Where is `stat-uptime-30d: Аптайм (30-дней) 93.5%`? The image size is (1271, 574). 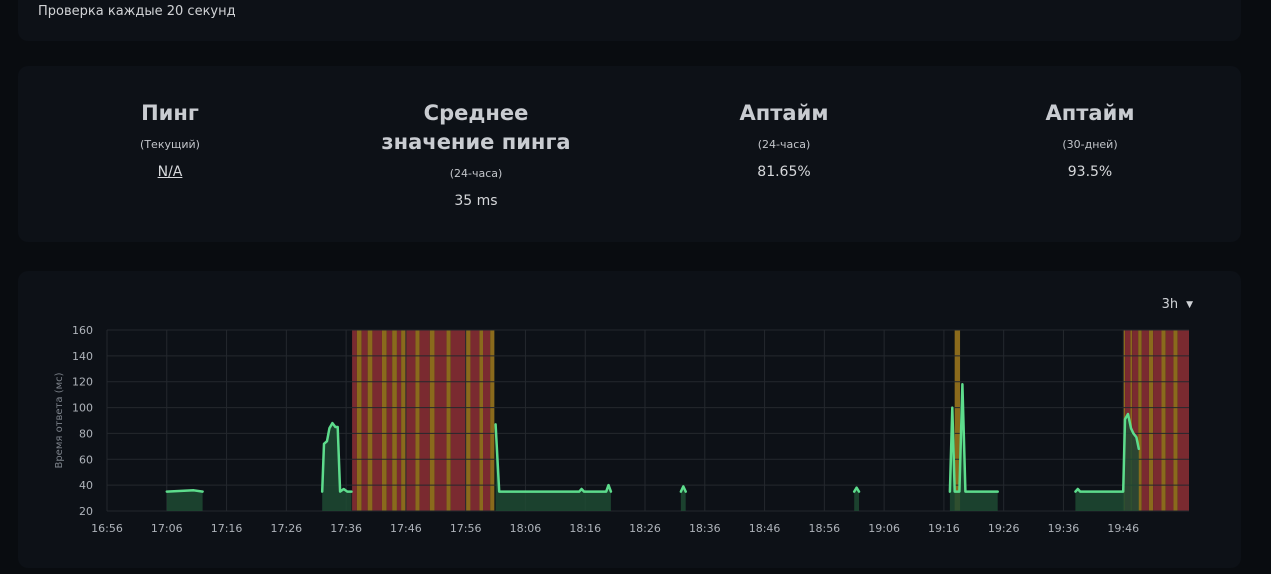 stat-uptime-30d: Аптайм (30-дней) 93.5% is located at coordinates (1090, 123).